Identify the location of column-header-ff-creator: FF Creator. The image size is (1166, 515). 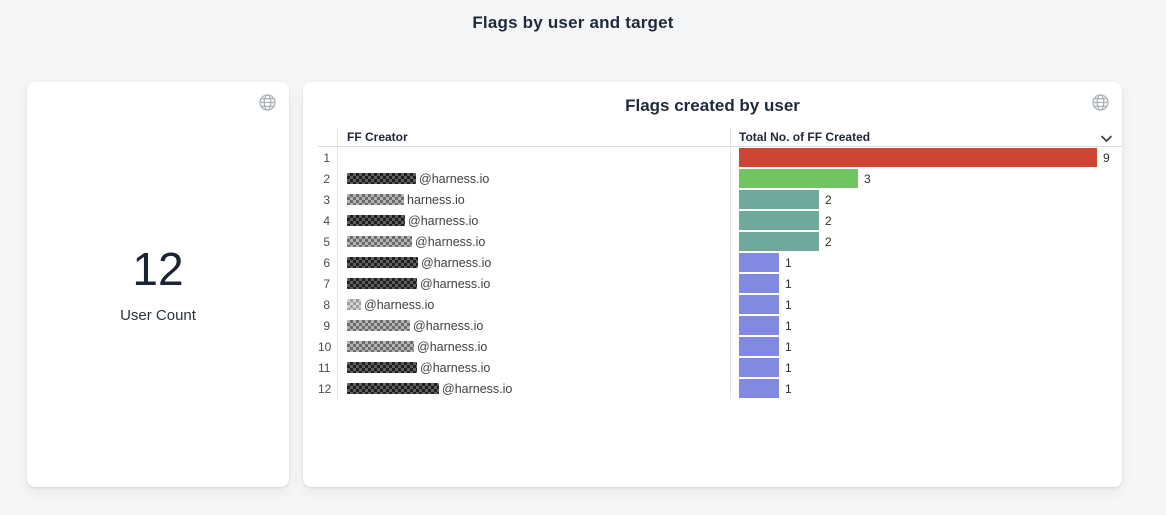
(533, 137).